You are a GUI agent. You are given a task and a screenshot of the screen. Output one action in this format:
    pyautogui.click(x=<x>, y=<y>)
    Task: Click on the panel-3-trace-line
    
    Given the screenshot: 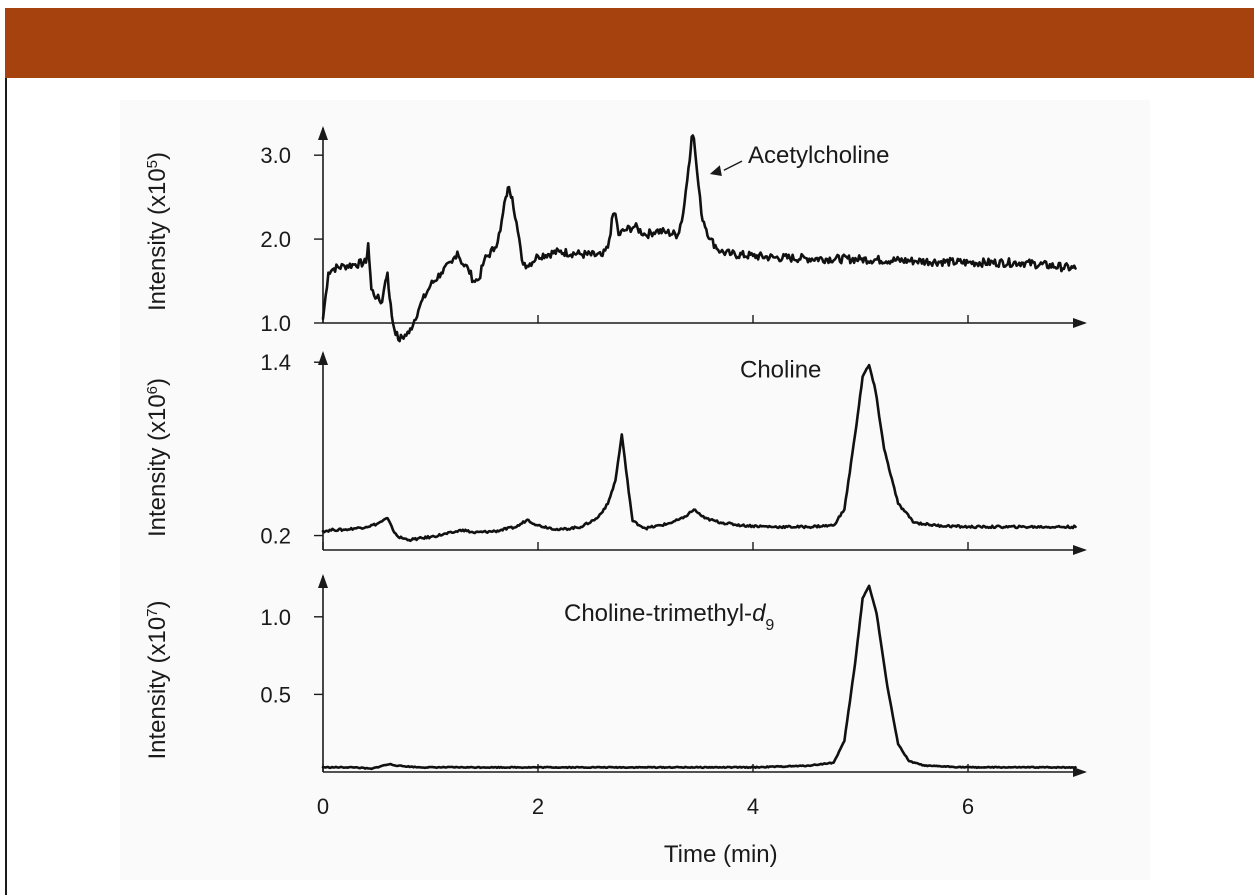 What is the action you would take?
    pyautogui.click(x=699, y=677)
    